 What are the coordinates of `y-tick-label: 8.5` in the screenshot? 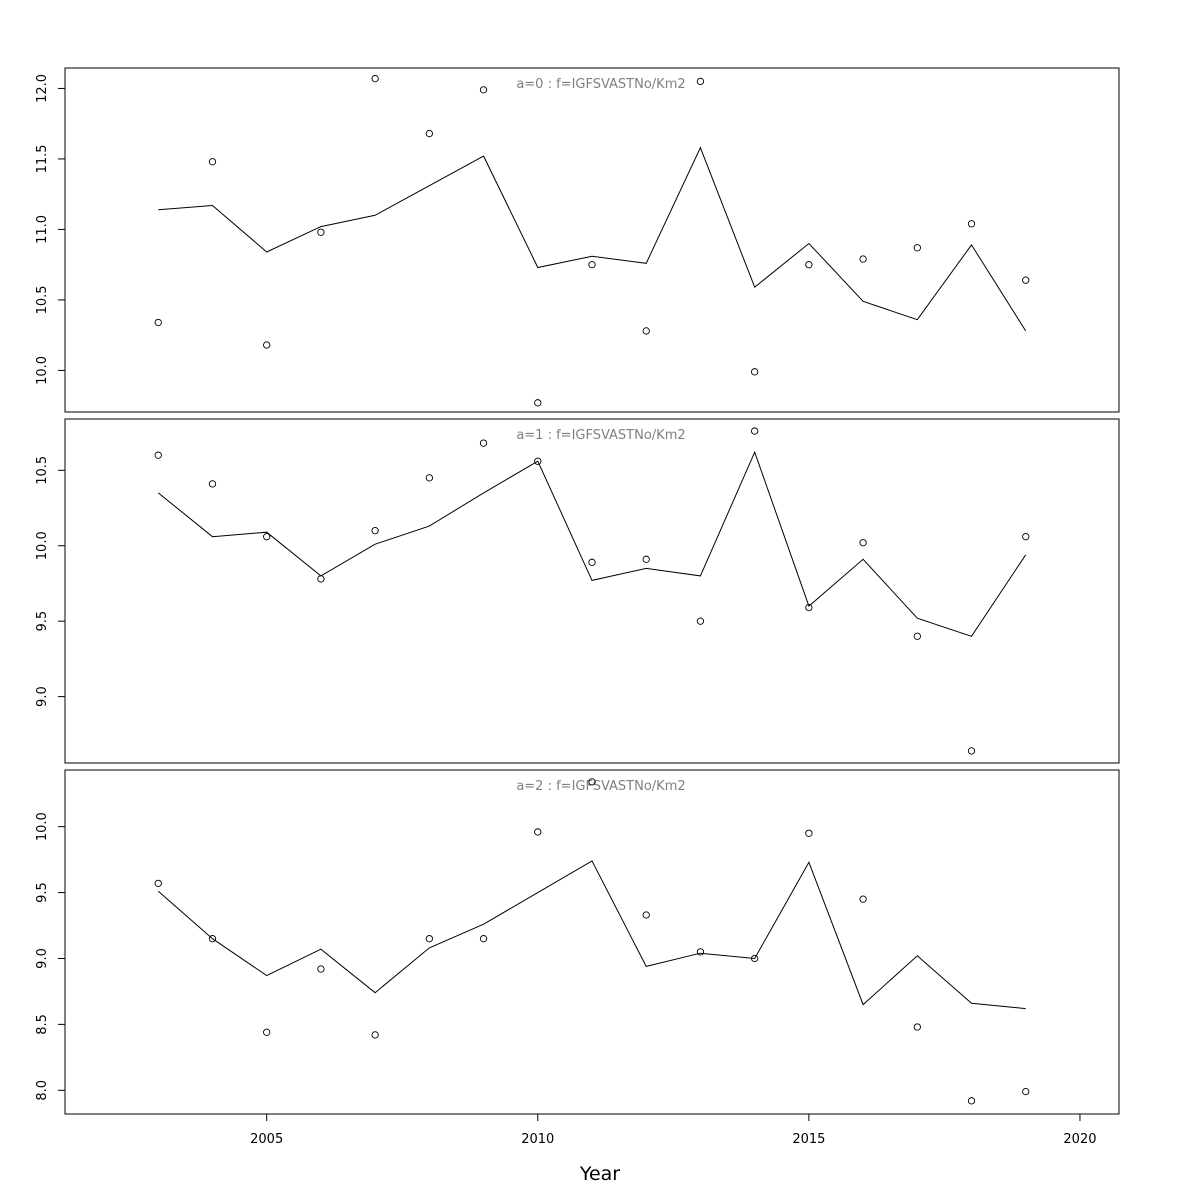 It's located at (42, 1024).